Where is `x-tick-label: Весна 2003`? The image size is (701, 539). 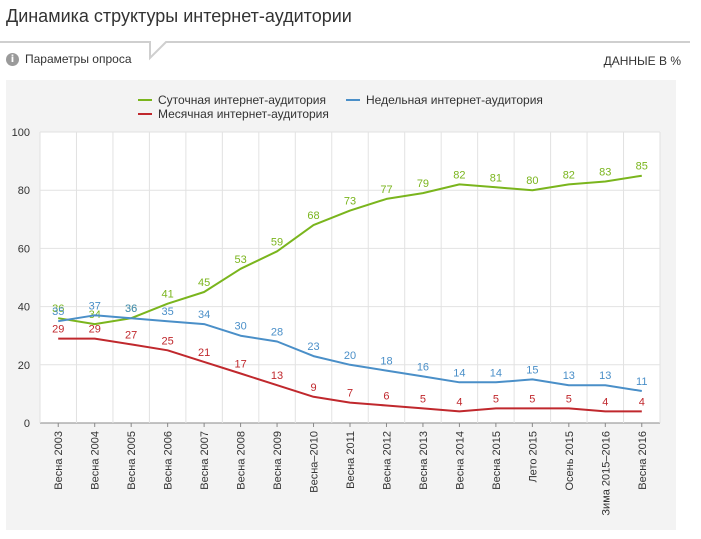 x-tick-label: Весна 2003 is located at coordinates (59, 460).